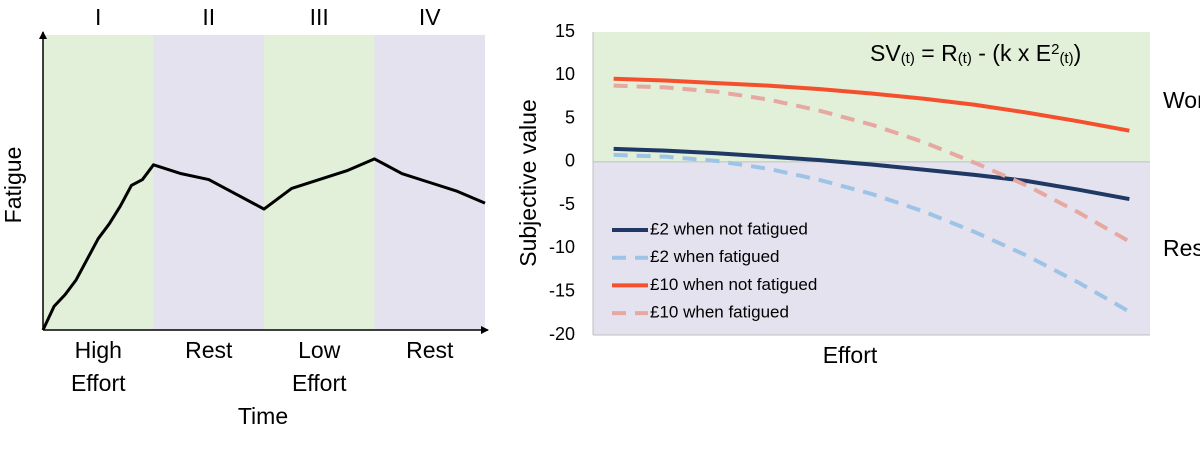 The image size is (1200, 458). What do you see at coordinates (98, 350) in the screenshot?
I see `caption-line: High` at bounding box center [98, 350].